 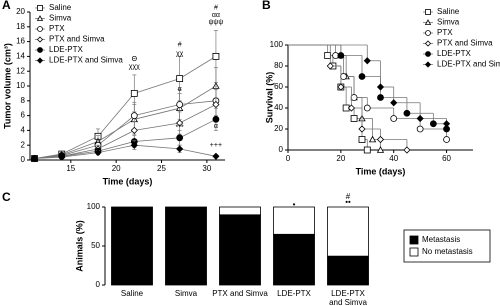 I want to click on y-tick-label: 12, so click(x=20, y=70).